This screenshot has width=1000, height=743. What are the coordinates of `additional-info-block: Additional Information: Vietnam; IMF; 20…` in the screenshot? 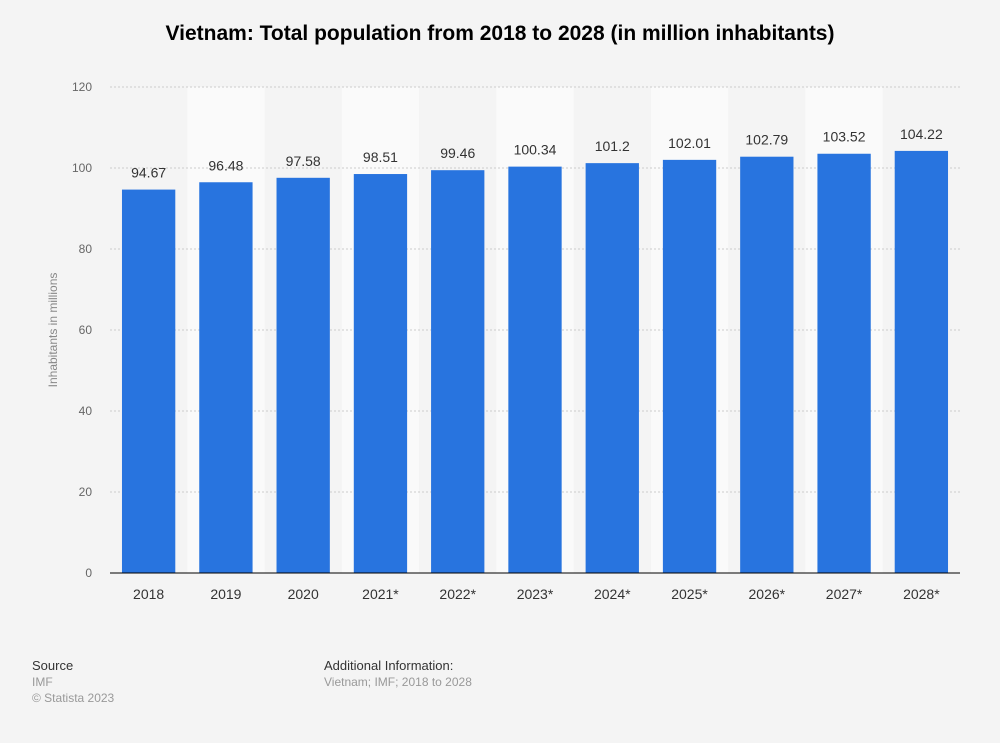 It's located at (398, 674).